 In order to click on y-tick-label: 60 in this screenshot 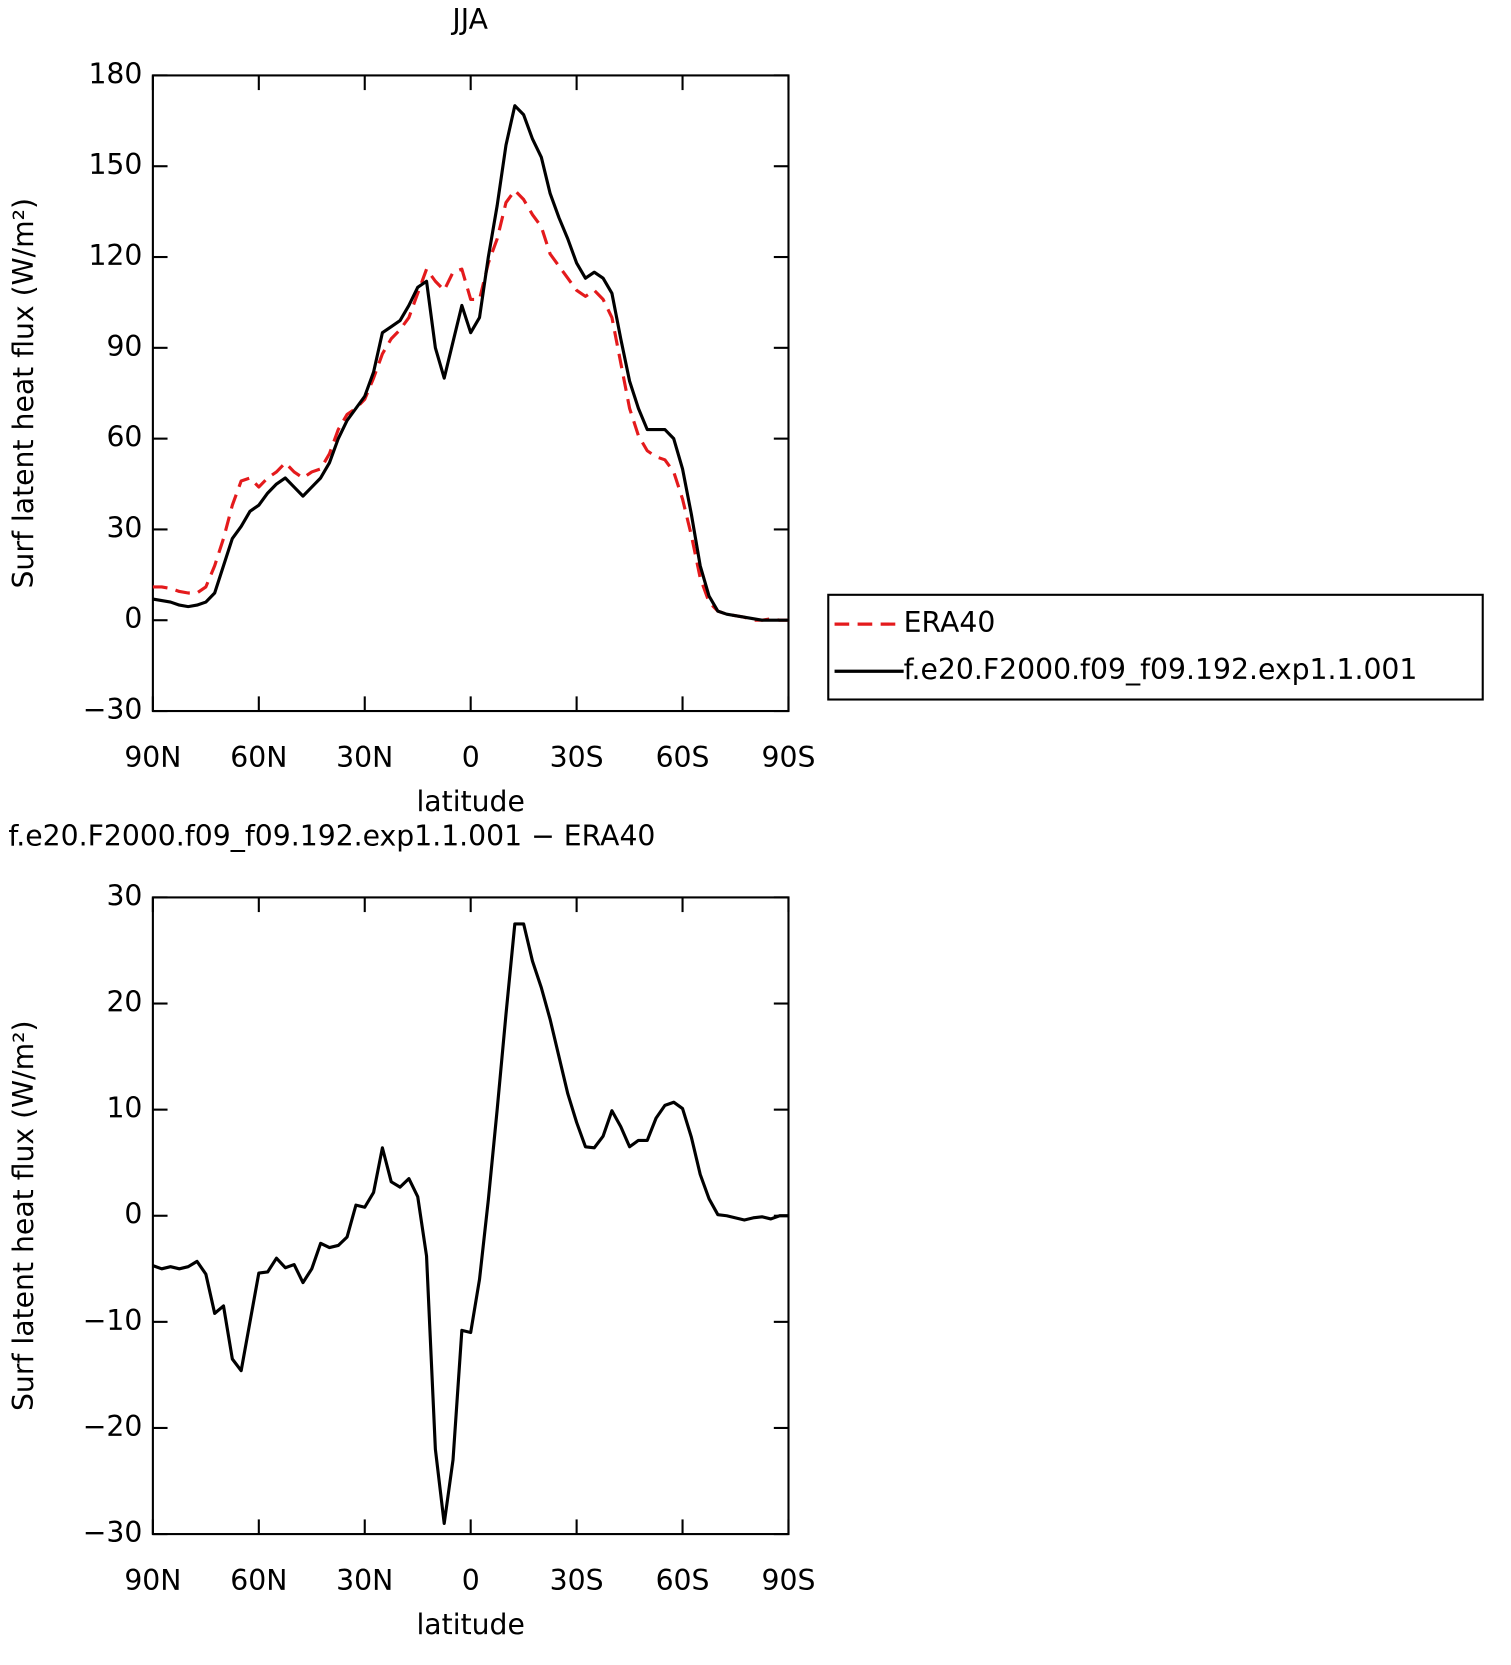, I will do `click(124, 437)`.